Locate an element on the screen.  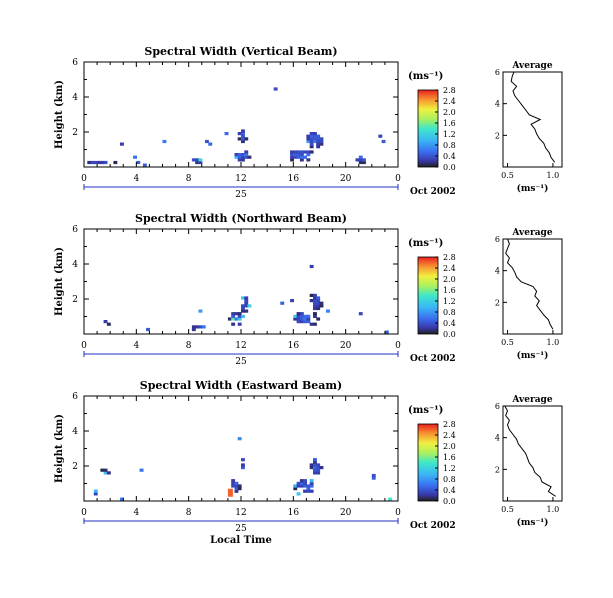
colorbar-tick-label: 1.2 is located at coordinates (449, 468).